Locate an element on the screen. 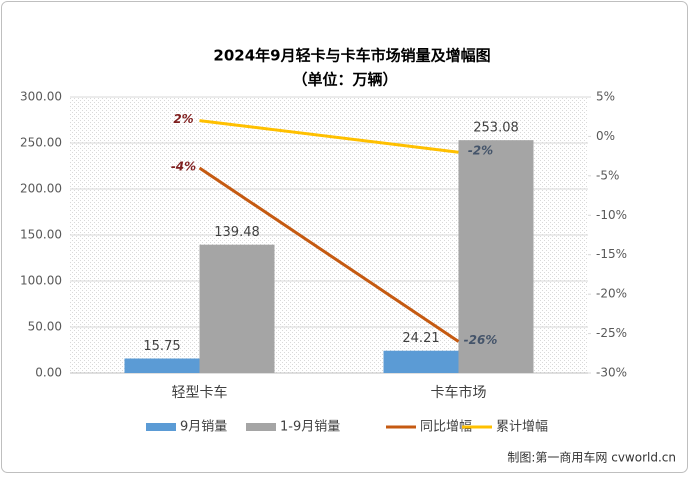 The width and height of the screenshot is (689, 478). y2-tick-label: -30% is located at coordinates (611, 373).